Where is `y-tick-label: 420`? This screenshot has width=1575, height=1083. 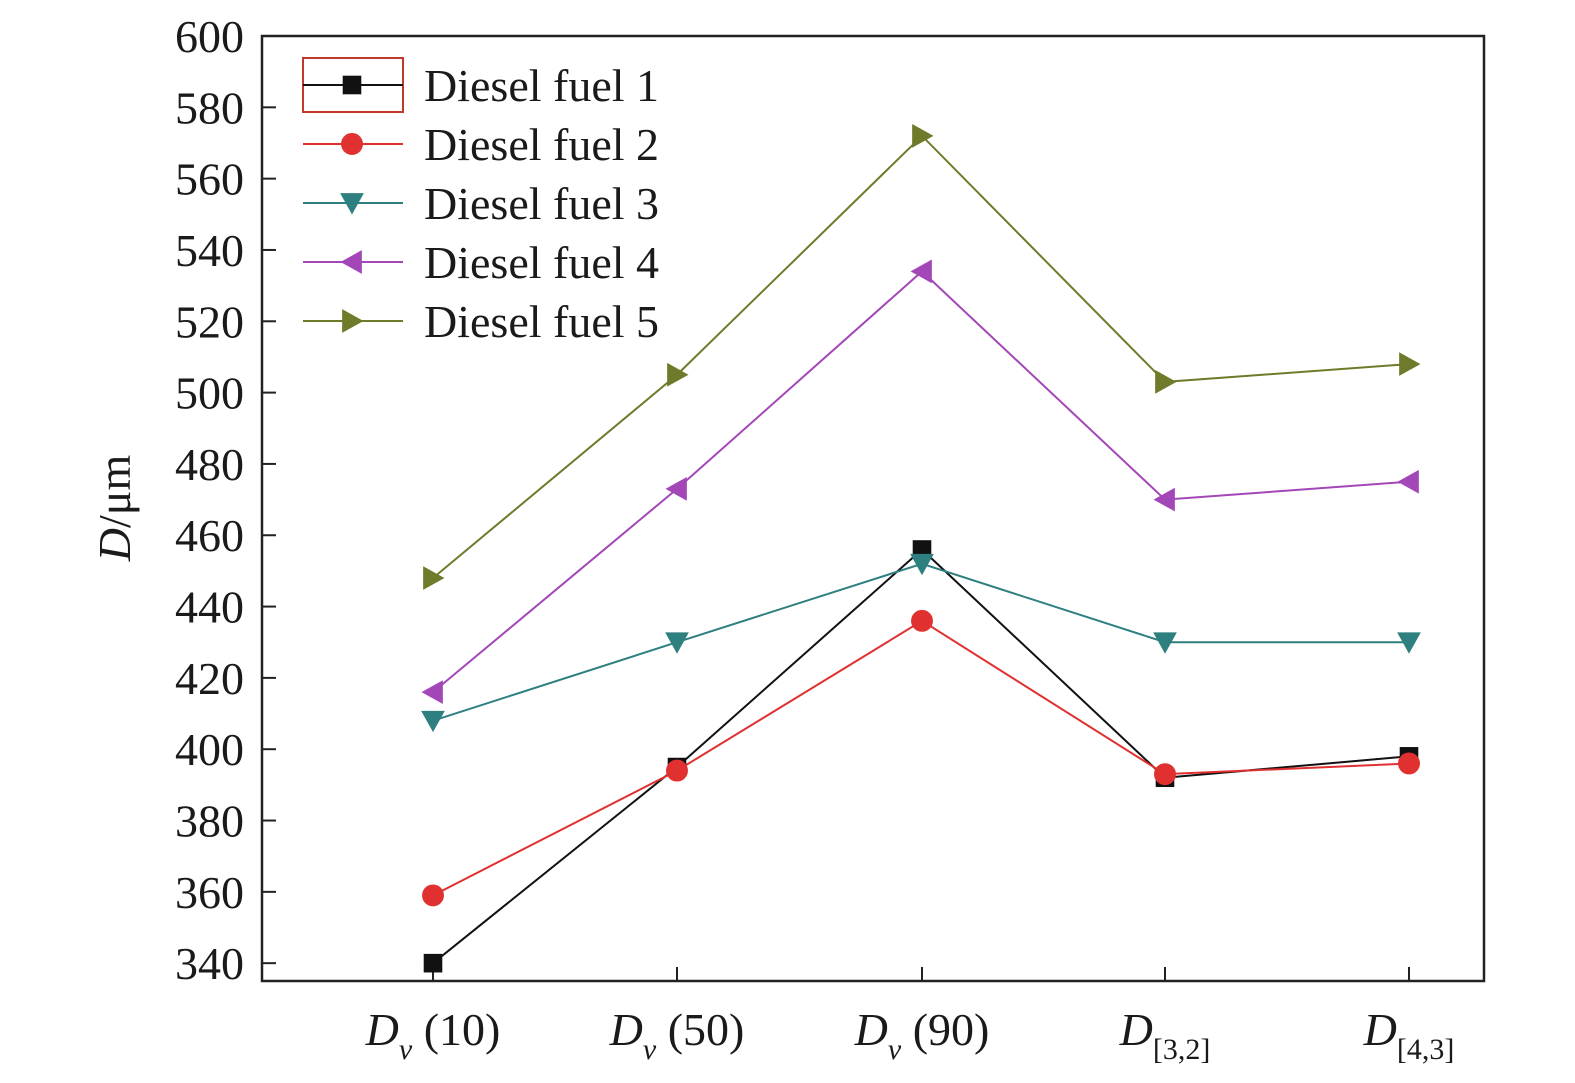 y-tick-label: 420 is located at coordinates (209, 678).